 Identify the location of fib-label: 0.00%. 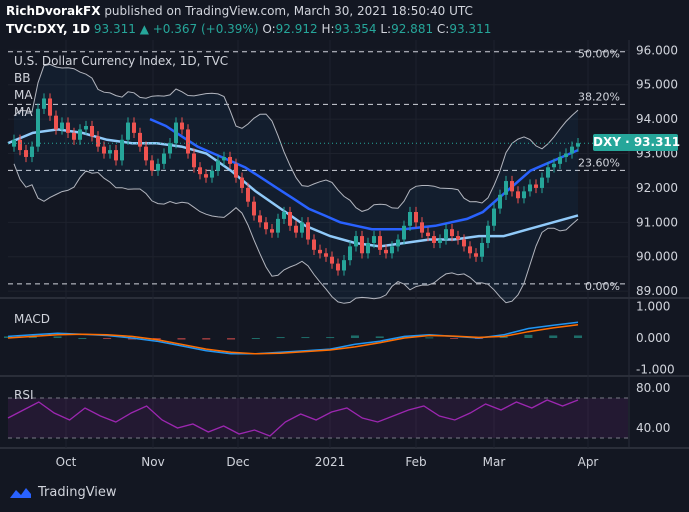
(602, 286).